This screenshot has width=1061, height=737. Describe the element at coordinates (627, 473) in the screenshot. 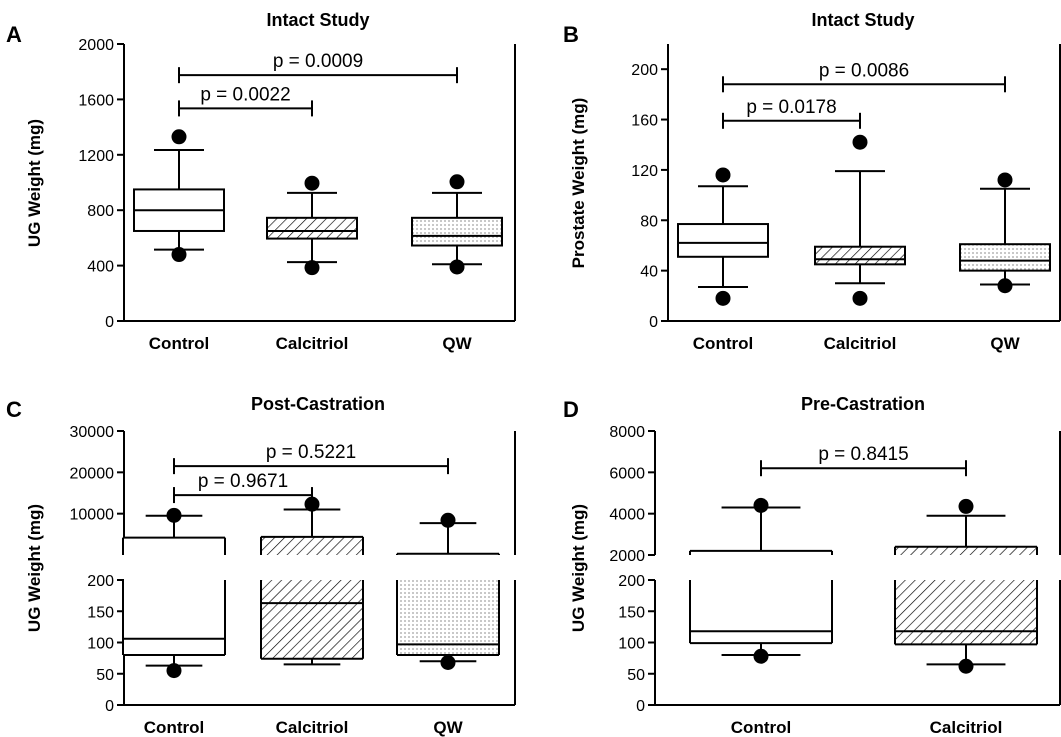

I see `y-tick-label: 6000` at that location.